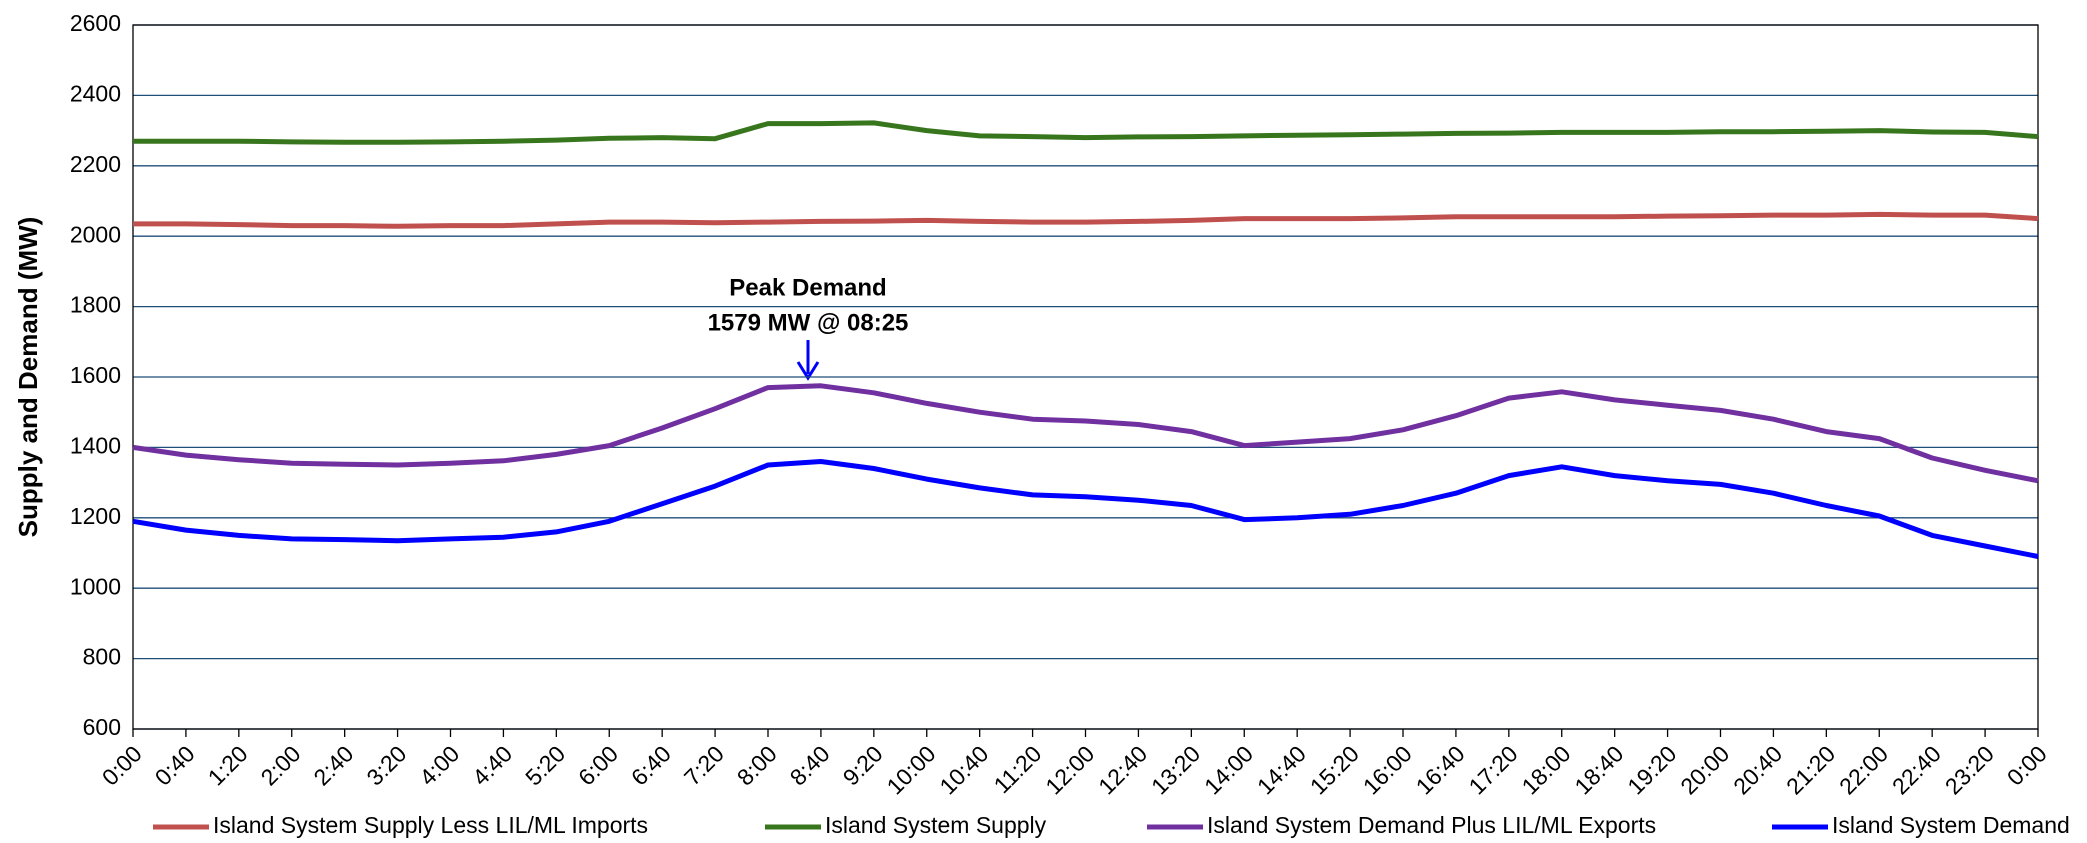  Describe the element at coordinates (228, 765) in the screenshot. I see `x-tick-label: 1:20` at that location.